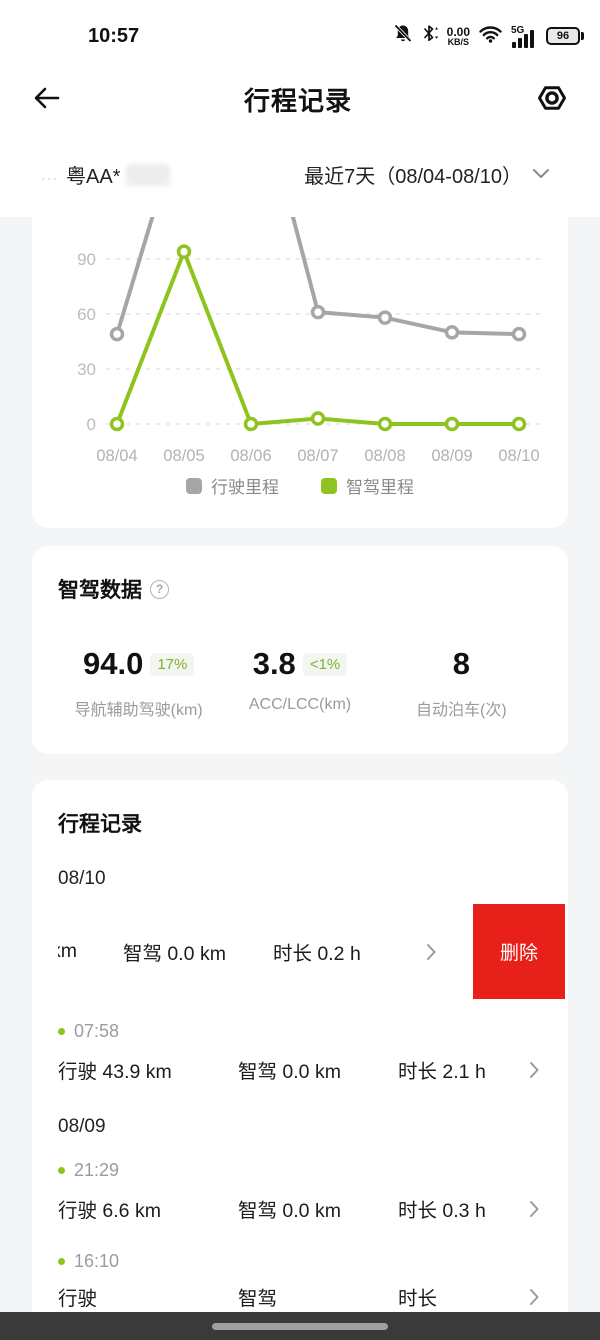 This screenshot has height=1340, width=600. I want to click on svg-text: 08/09, so click(451, 456).